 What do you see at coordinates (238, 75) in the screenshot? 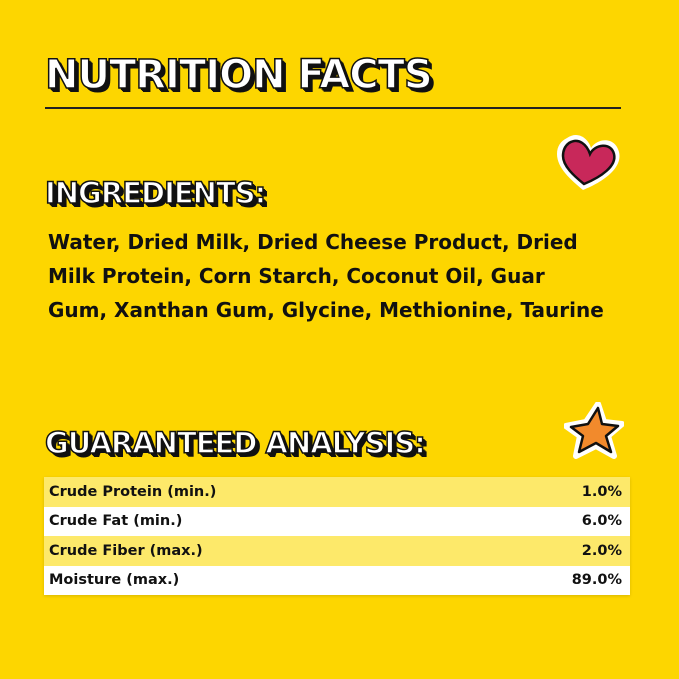
I see `page-title: NUTRITION FACTS` at bounding box center [238, 75].